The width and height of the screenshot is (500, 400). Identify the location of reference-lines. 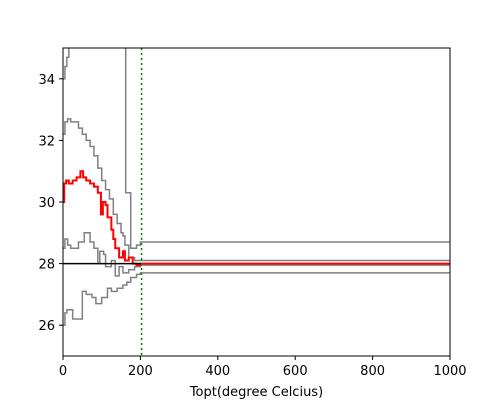
(103, 202).